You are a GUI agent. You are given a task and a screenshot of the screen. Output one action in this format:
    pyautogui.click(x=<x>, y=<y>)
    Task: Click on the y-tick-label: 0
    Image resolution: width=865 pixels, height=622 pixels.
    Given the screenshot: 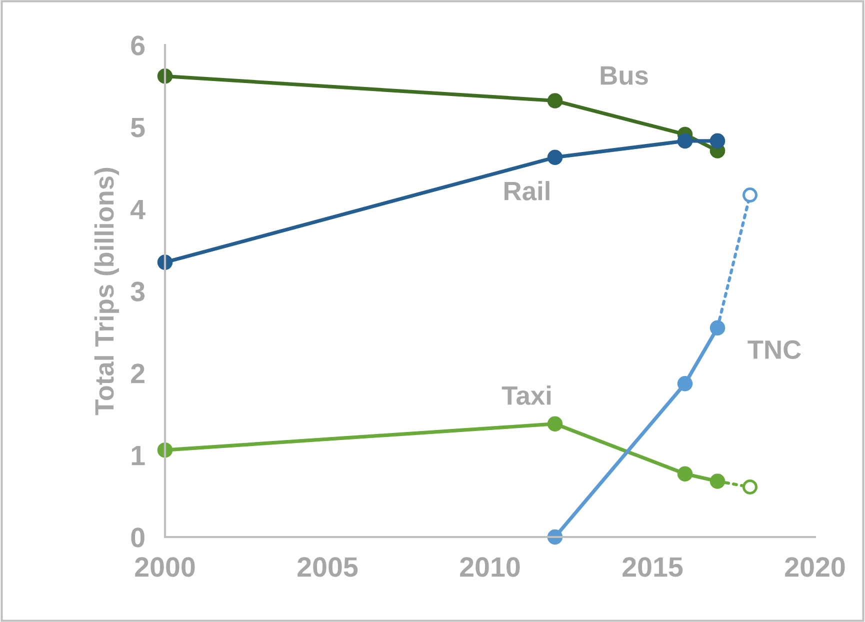 What is the action you would take?
    pyautogui.click(x=137, y=538)
    